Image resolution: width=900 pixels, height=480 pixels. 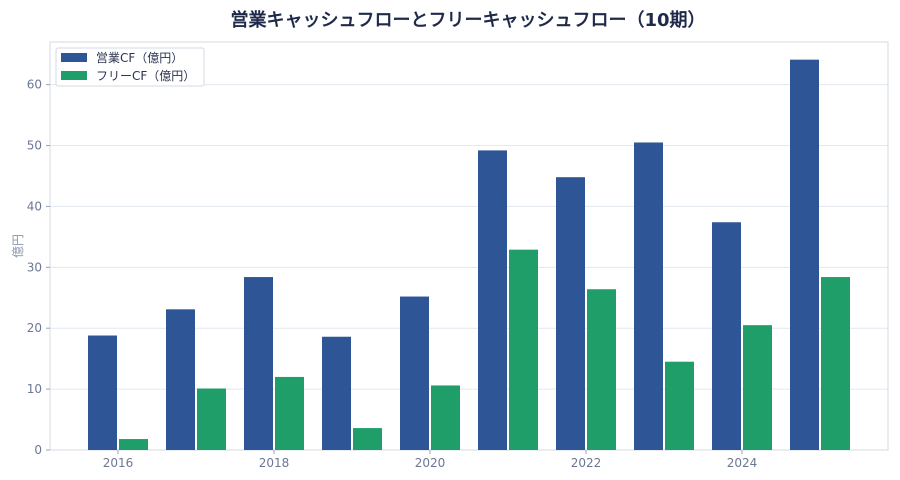 I want to click on bar-free-cf-2021, so click(x=523, y=349).